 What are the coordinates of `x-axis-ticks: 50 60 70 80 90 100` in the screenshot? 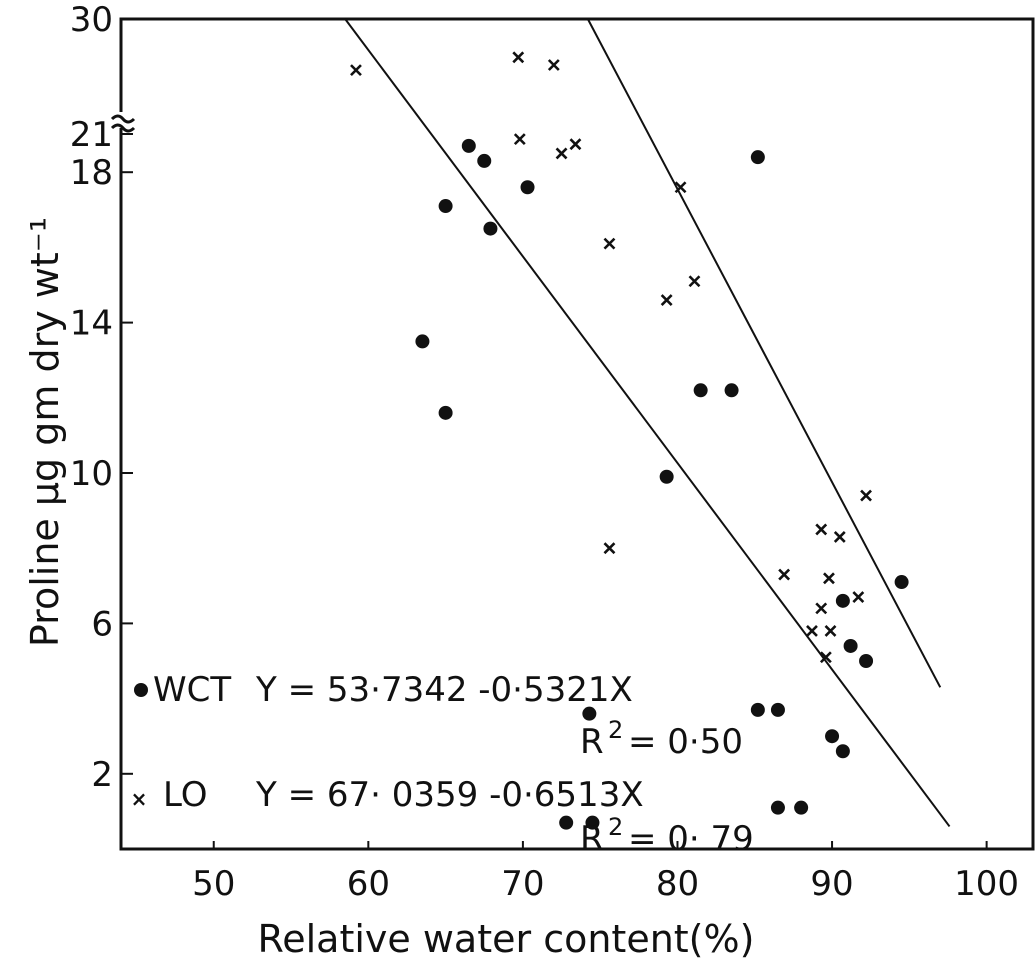 It's located at (605, 872).